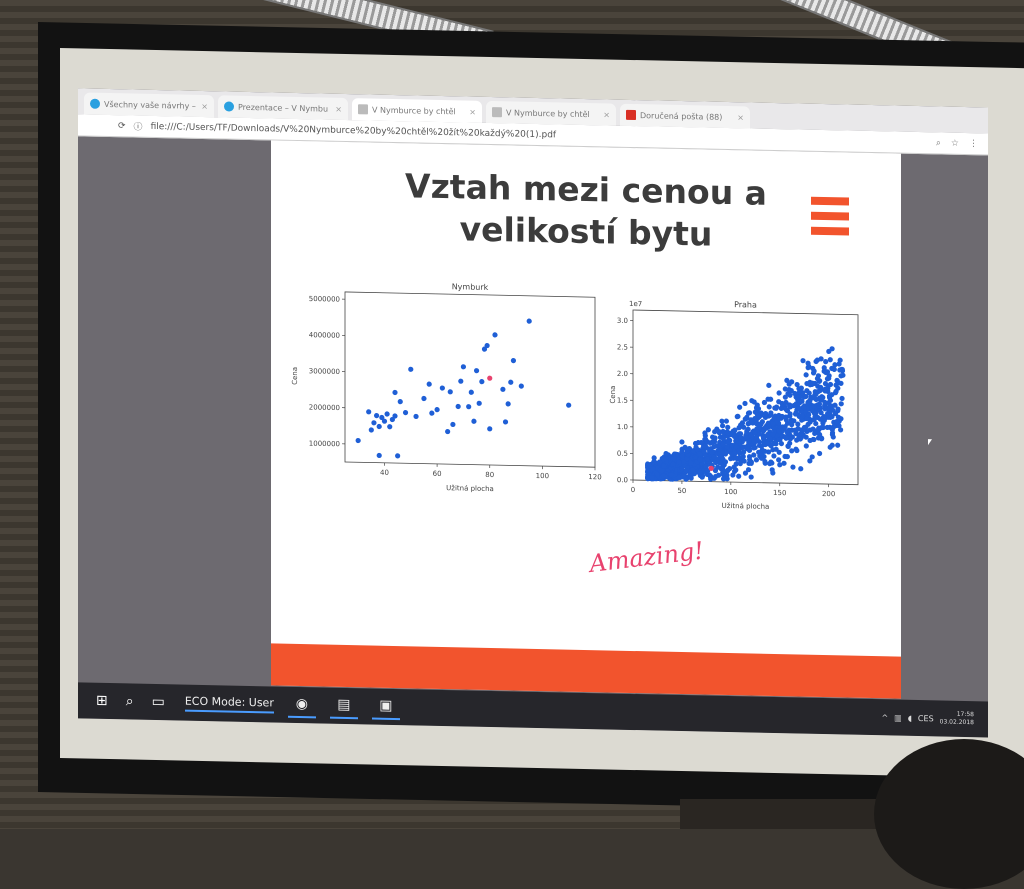 The image size is (1024, 889). Describe the element at coordinates (324, 371) in the screenshot. I see `y-tick-label: 3000000` at that location.